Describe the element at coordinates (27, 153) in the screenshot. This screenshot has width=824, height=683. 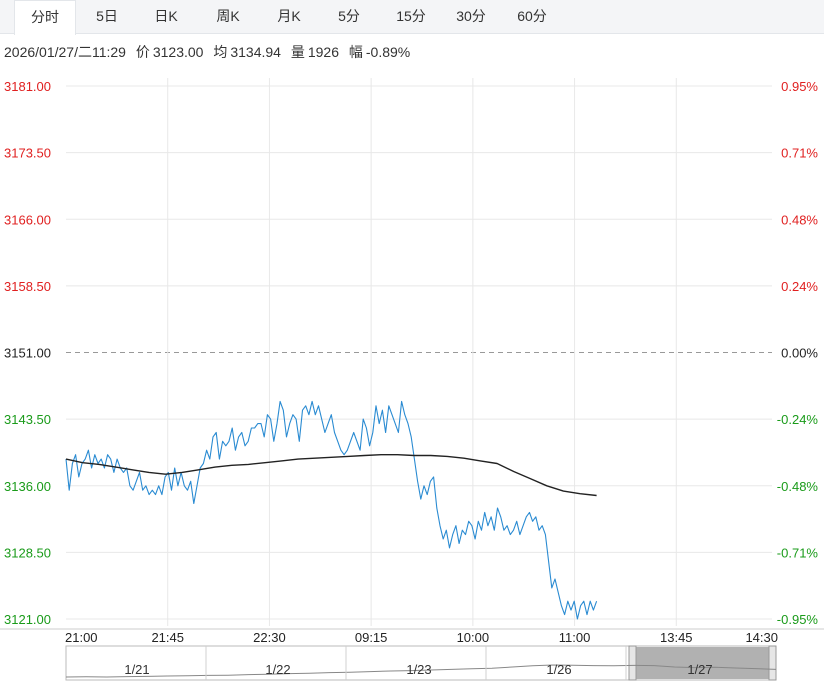
I see `y-tick-price-label: 3173.50` at that location.